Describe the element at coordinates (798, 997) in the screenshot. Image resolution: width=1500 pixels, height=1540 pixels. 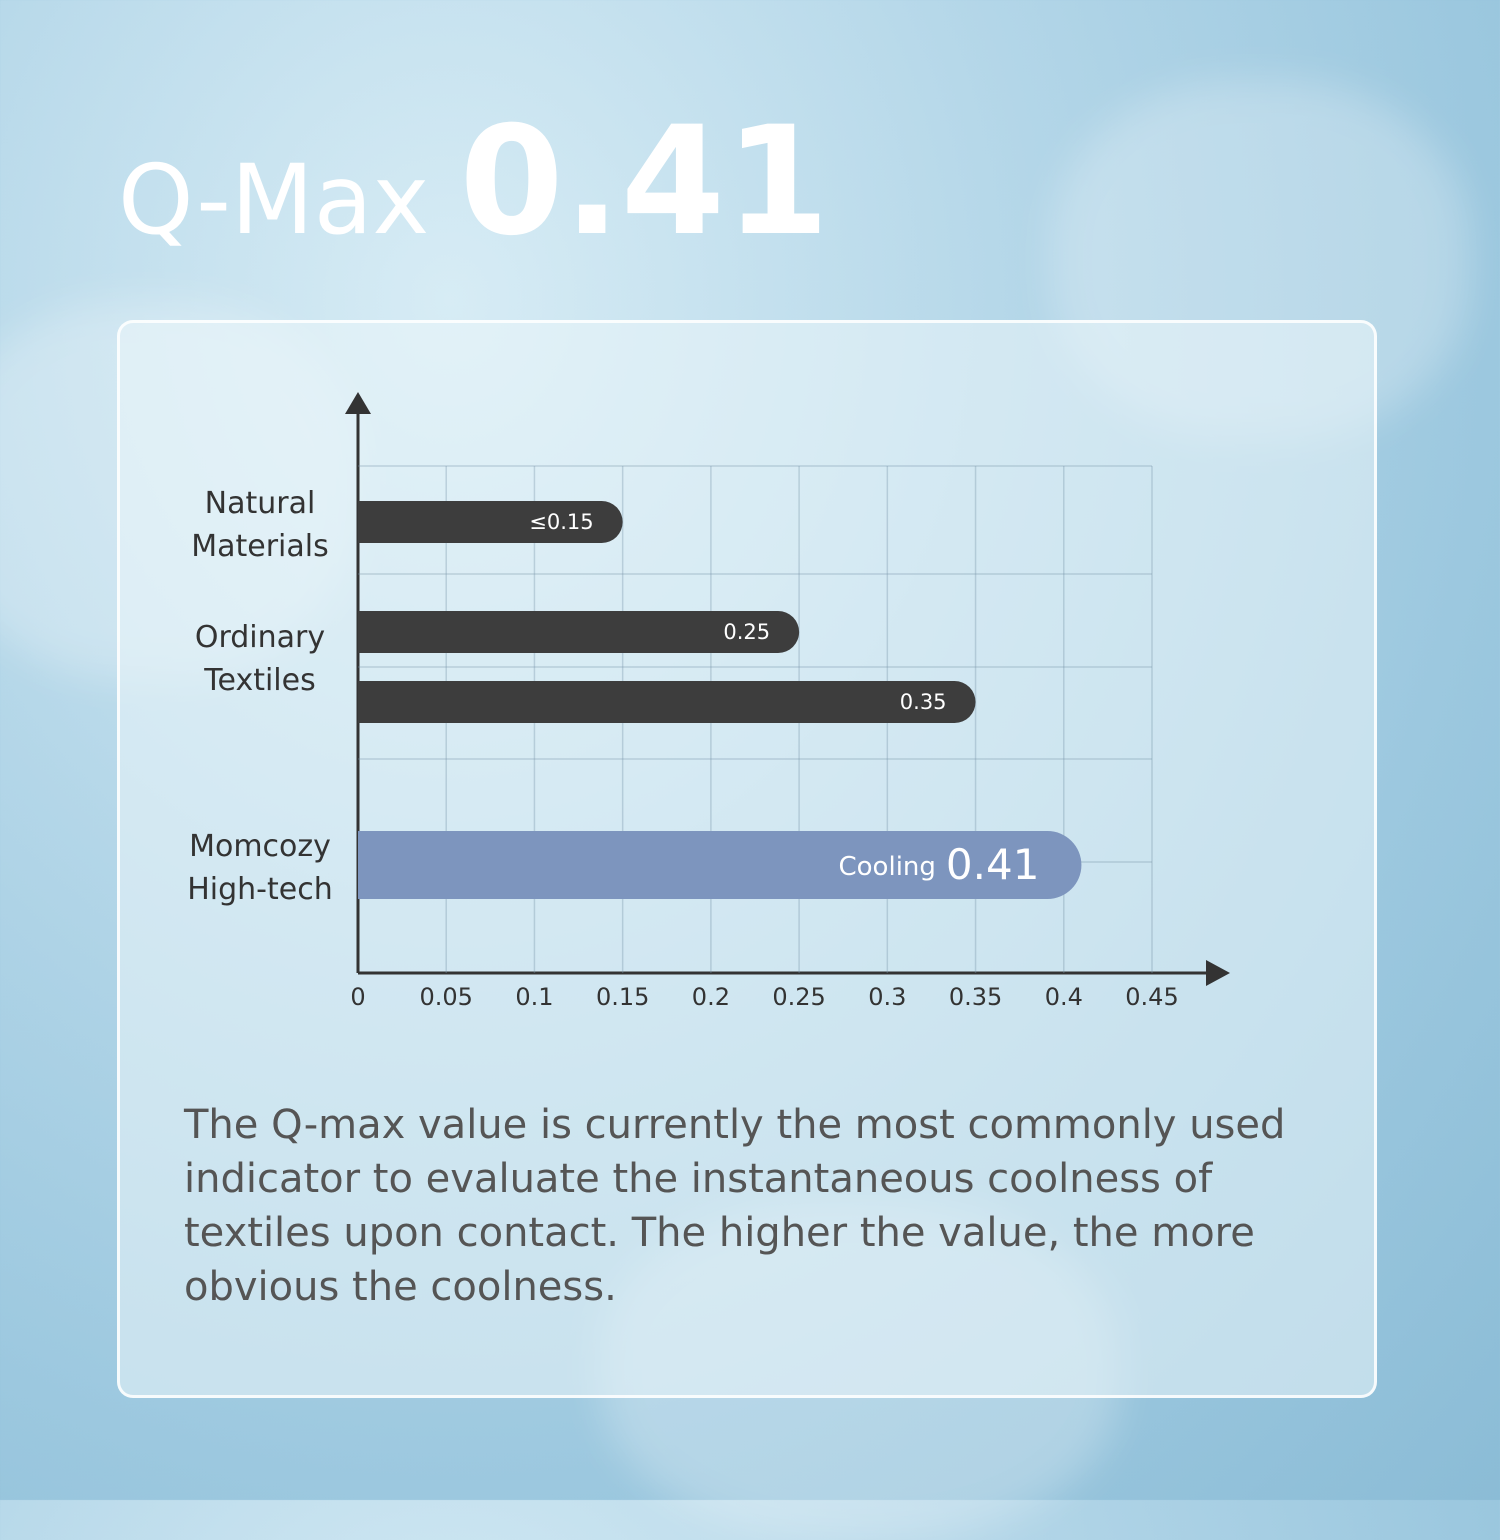
I see `x-tick-label: 0.25` at that location.